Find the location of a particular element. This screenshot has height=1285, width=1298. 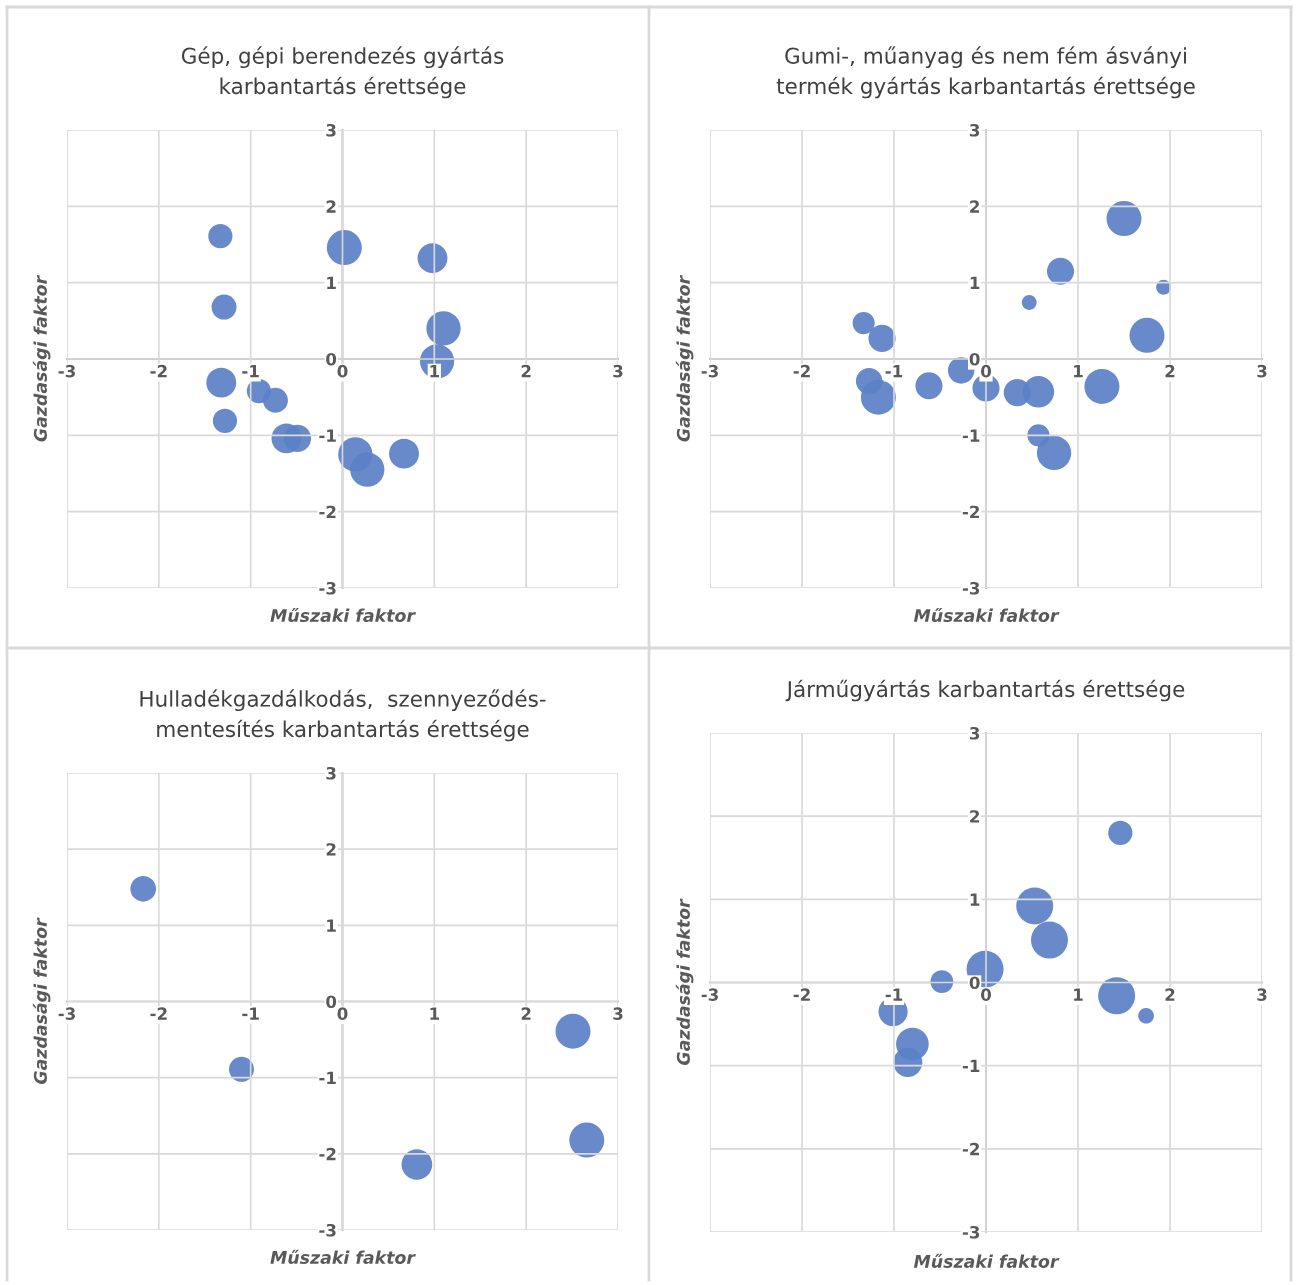

chart-title: Gép, gépi berendezés gyártás karbantartás érettsége is located at coordinates (342, 72).